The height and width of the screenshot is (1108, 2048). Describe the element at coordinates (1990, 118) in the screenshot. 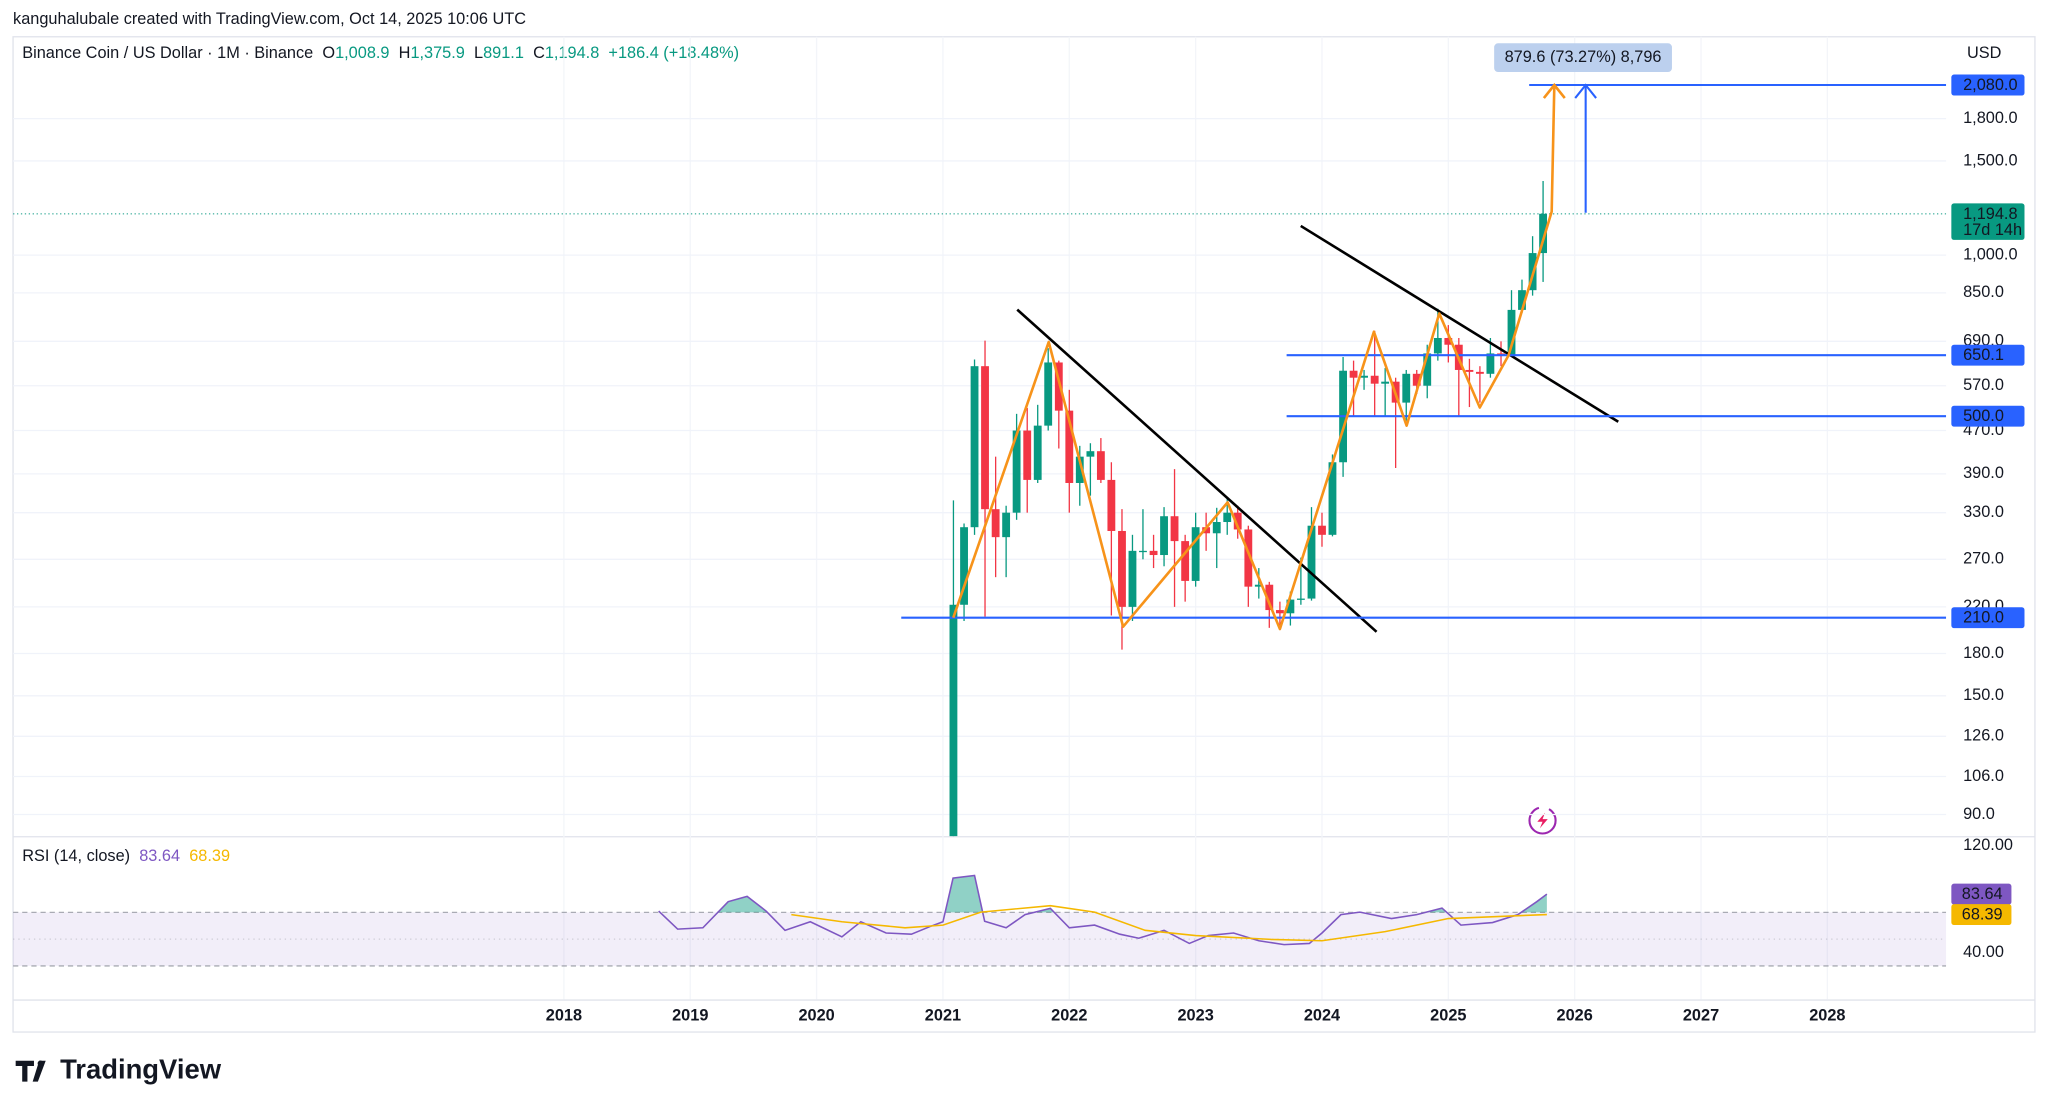

I see `y-tick-label: 1,800.0` at that location.